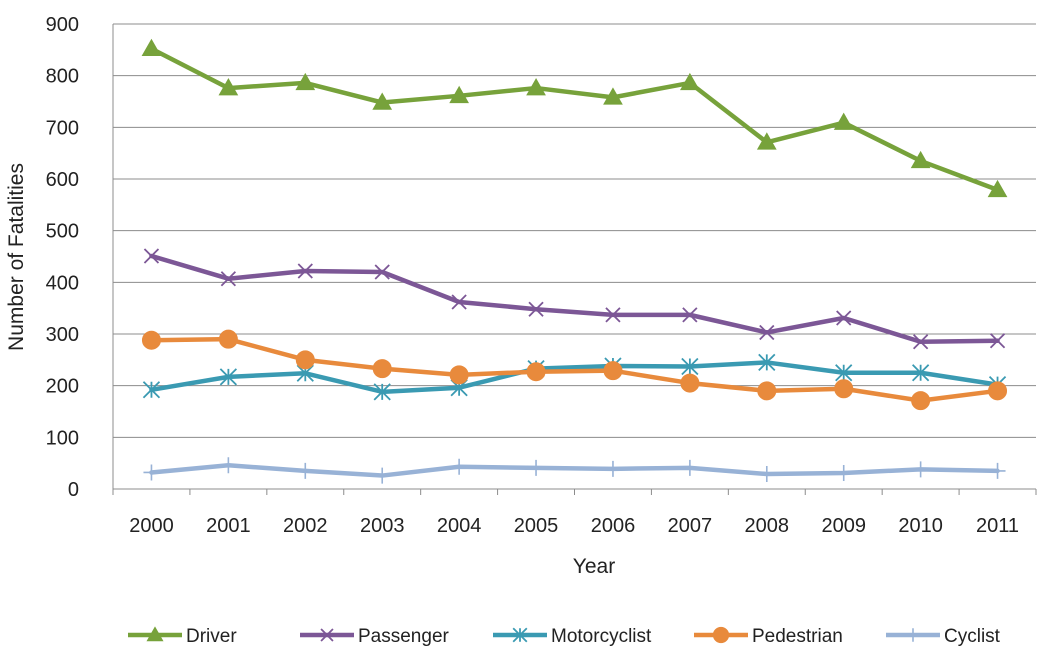  What do you see at coordinates (690, 526) in the screenshot?
I see `x-tick-label: 2007` at bounding box center [690, 526].